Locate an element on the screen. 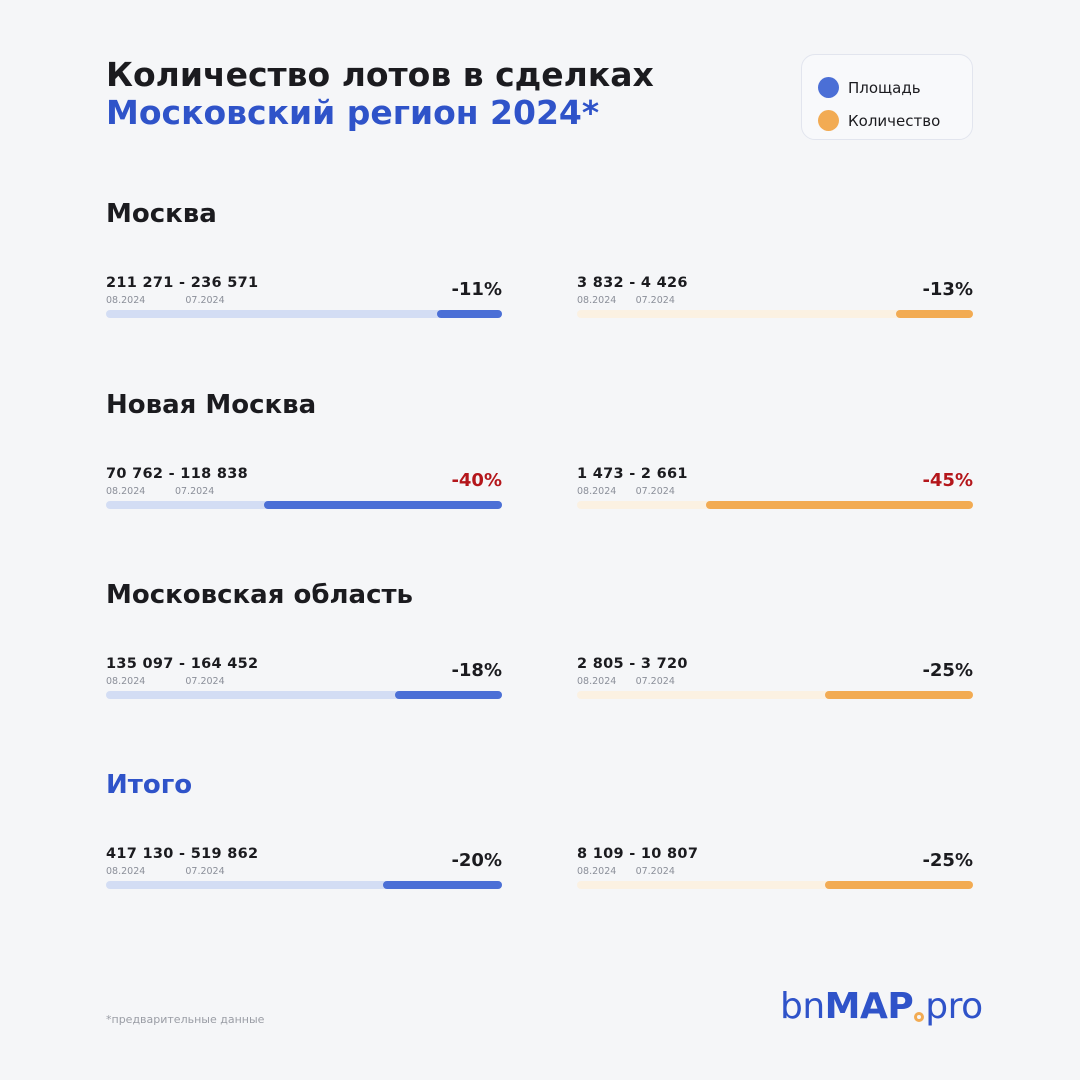  area-metric: 417 130 - 519 862 08.2024 07.2024 -20% is located at coordinates (304, 867).